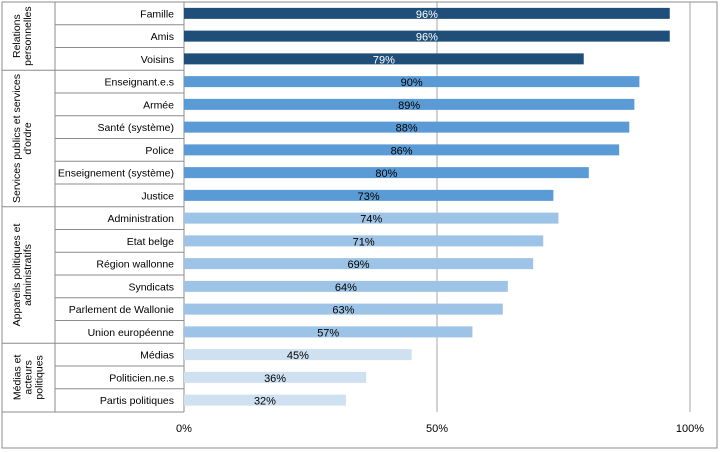 The width and height of the screenshot is (720, 452). What do you see at coordinates (437, 429) in the screenshot?
I see `x-tick-label: 50%` at bounding box center [437, 429].